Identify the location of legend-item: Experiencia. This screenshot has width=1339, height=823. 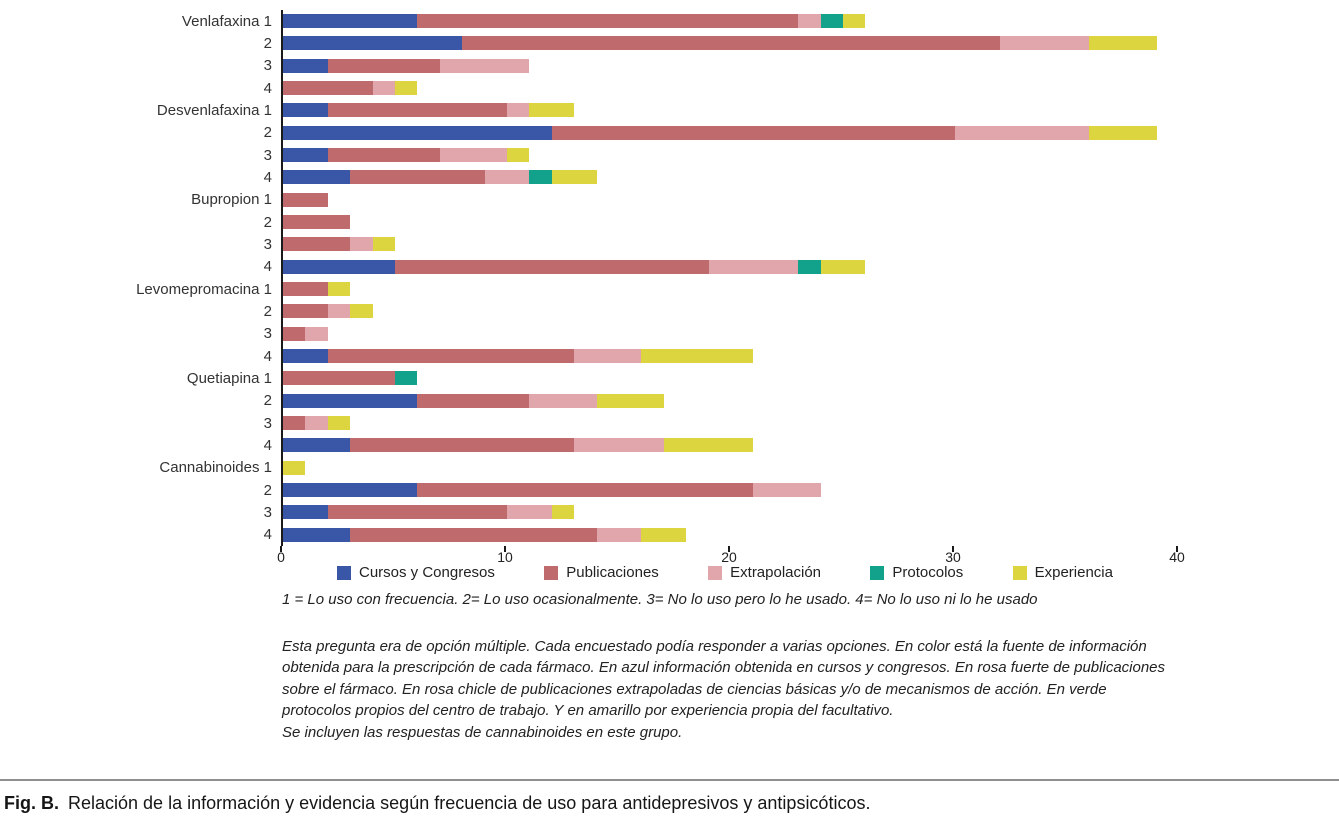
(1062, 572).